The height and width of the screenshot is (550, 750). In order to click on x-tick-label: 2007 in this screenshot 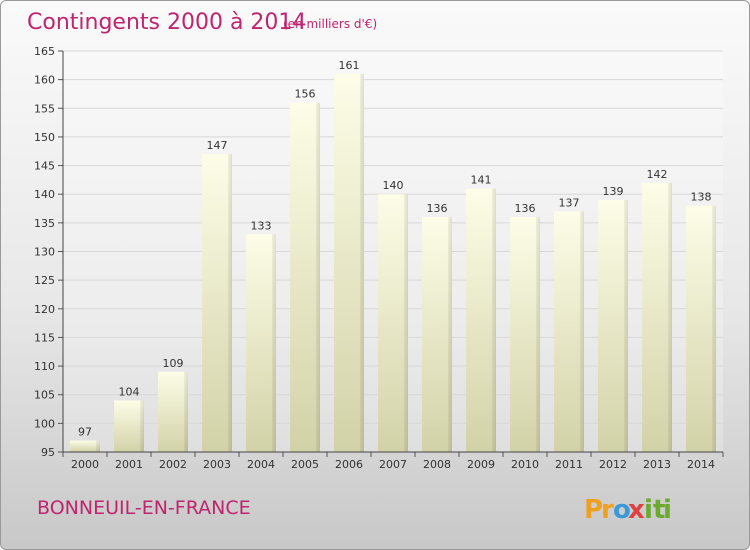, I will do `click(393, 464)`.